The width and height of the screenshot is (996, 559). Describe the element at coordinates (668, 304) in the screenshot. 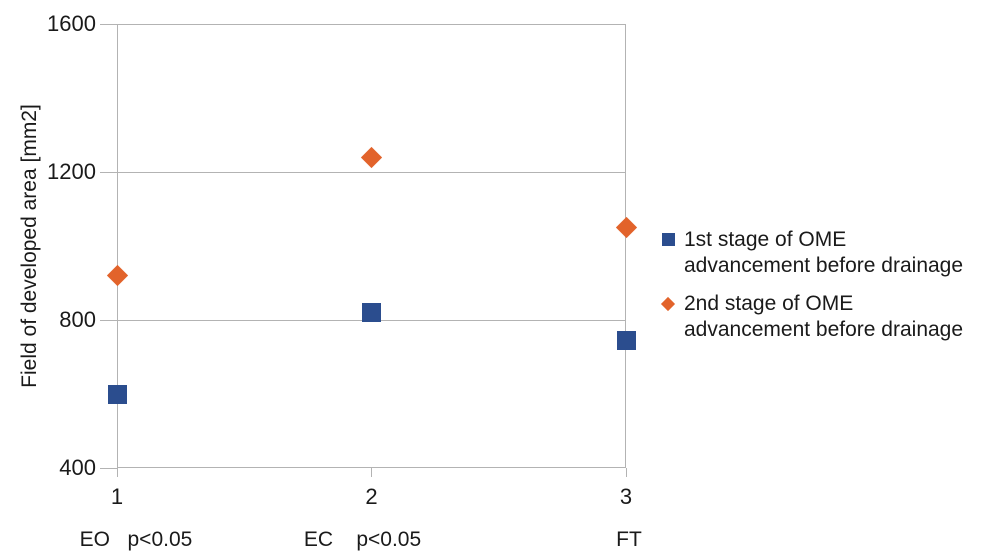

I see `legend-marker-diamond-icon` at that location.